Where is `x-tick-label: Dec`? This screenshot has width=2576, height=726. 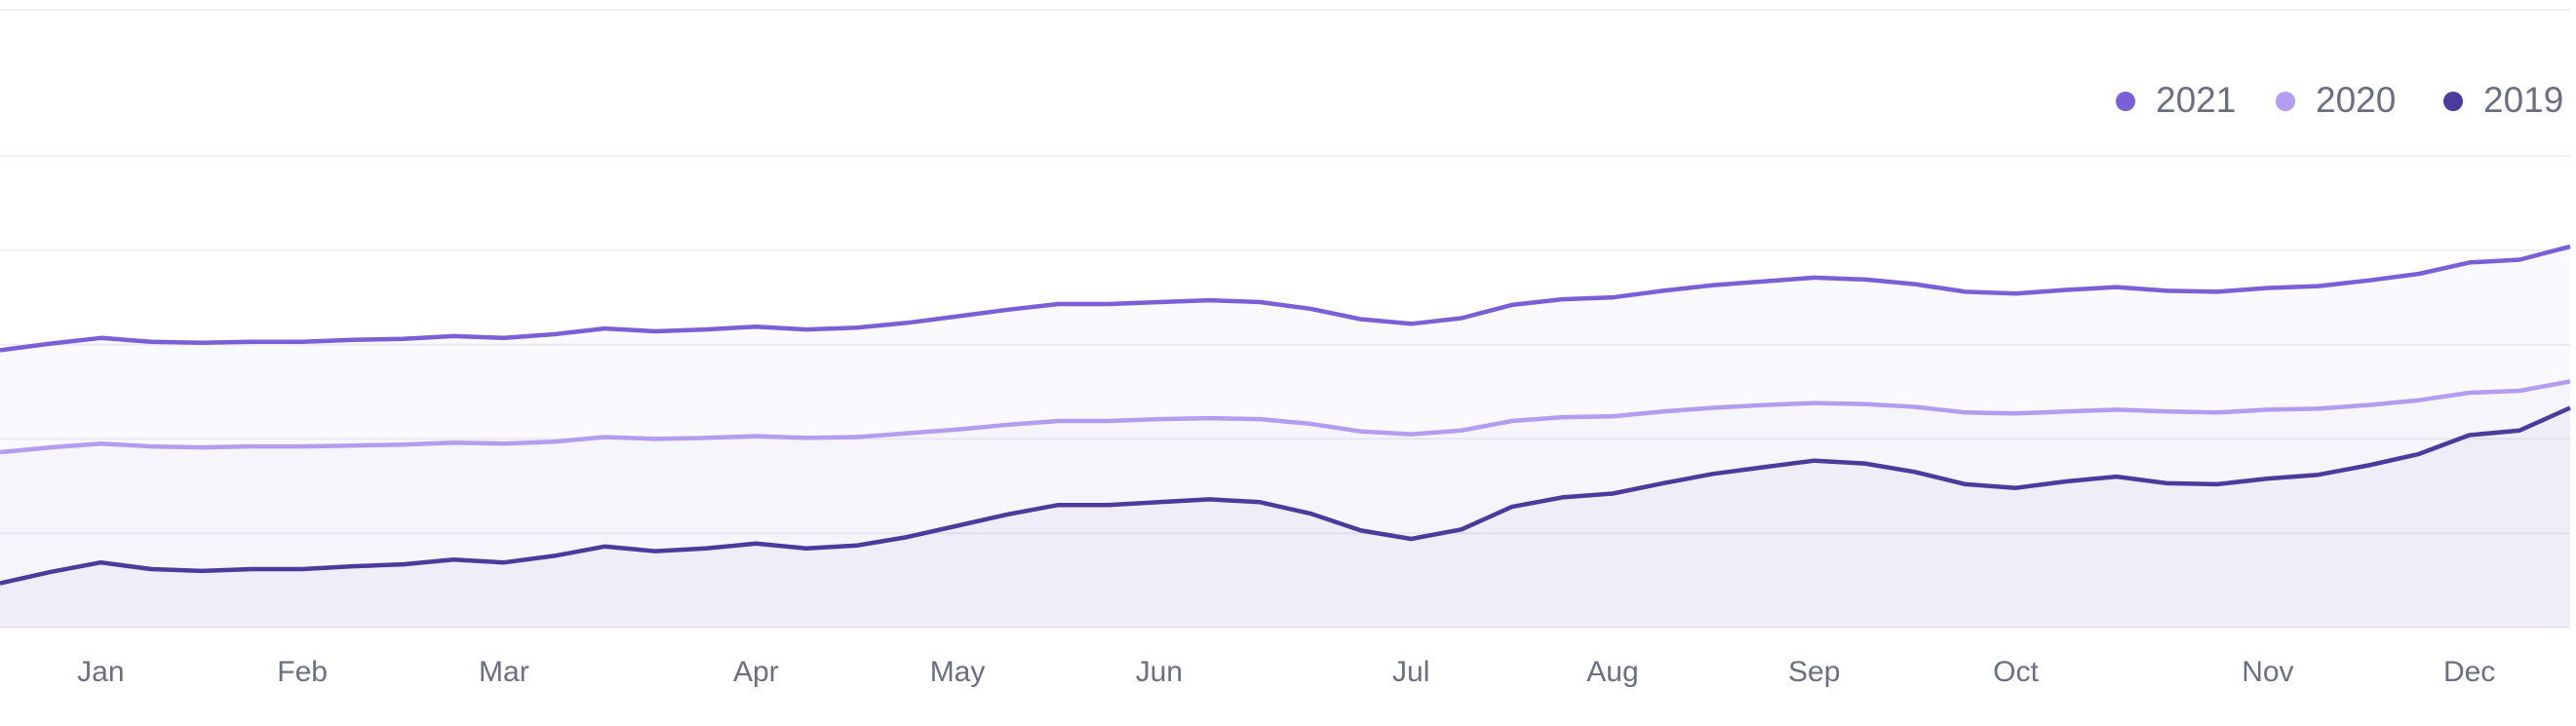 x-tick-label: Dec is located at coordinates (2469, 672).